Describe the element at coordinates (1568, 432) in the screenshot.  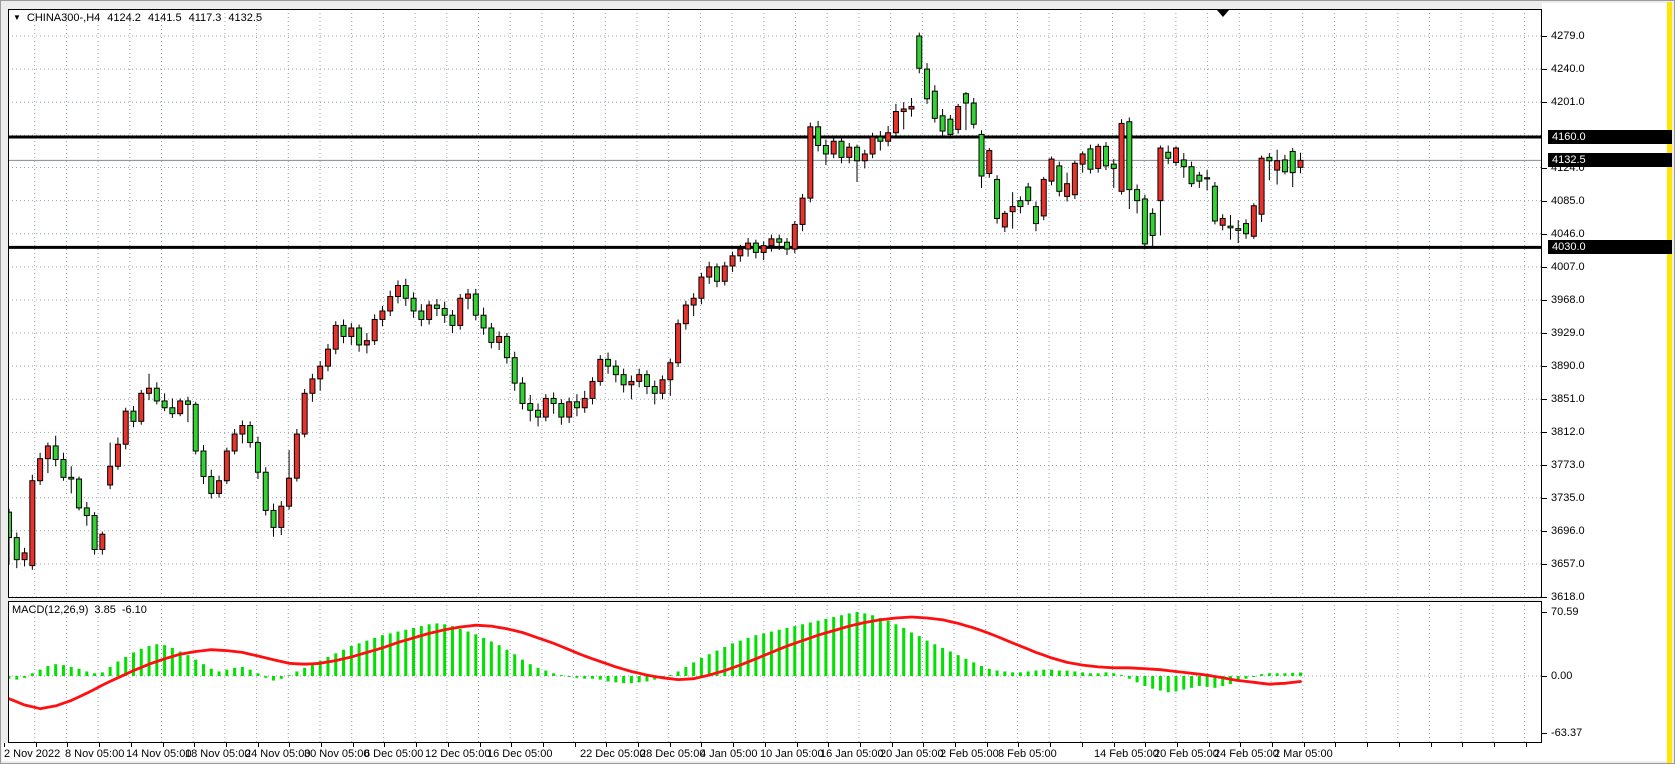
I see `price-axis-label: 3812.0` at that location.